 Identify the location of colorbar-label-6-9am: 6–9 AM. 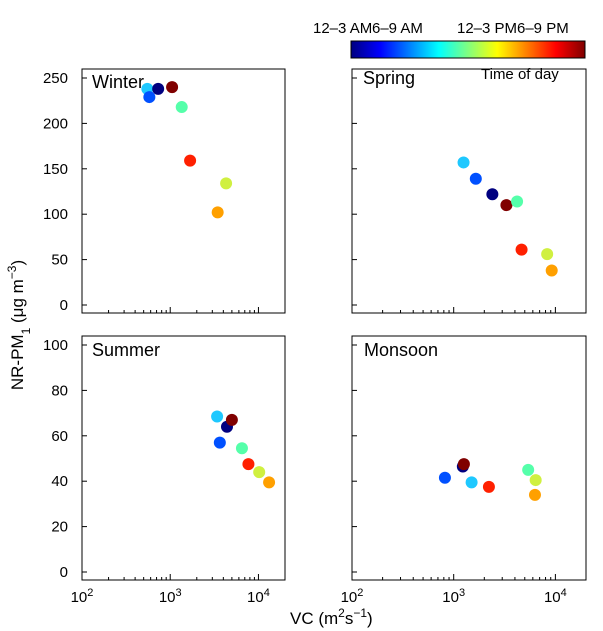
(397, 28).